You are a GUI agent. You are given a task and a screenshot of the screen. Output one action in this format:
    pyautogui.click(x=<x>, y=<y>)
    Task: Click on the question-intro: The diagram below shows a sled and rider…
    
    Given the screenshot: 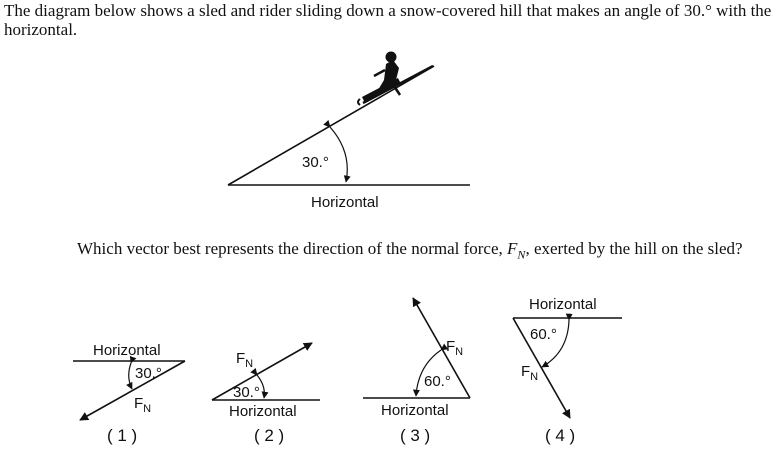 What is the action you would take?
    pyautogui.click(x=388, y=20)
    